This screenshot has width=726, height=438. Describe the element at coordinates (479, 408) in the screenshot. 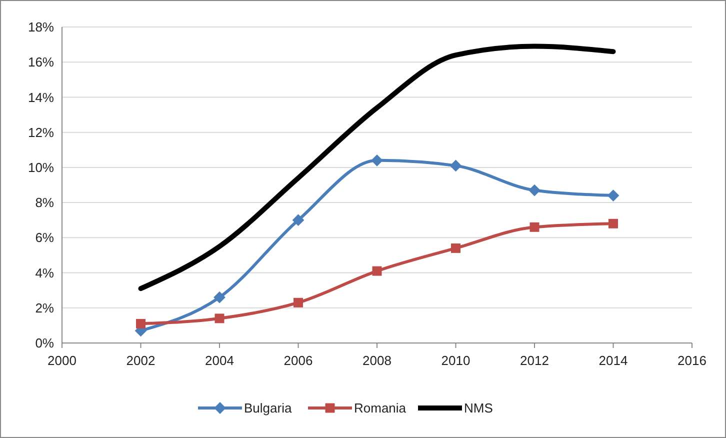

I see `legend-label: NMS` at that location.